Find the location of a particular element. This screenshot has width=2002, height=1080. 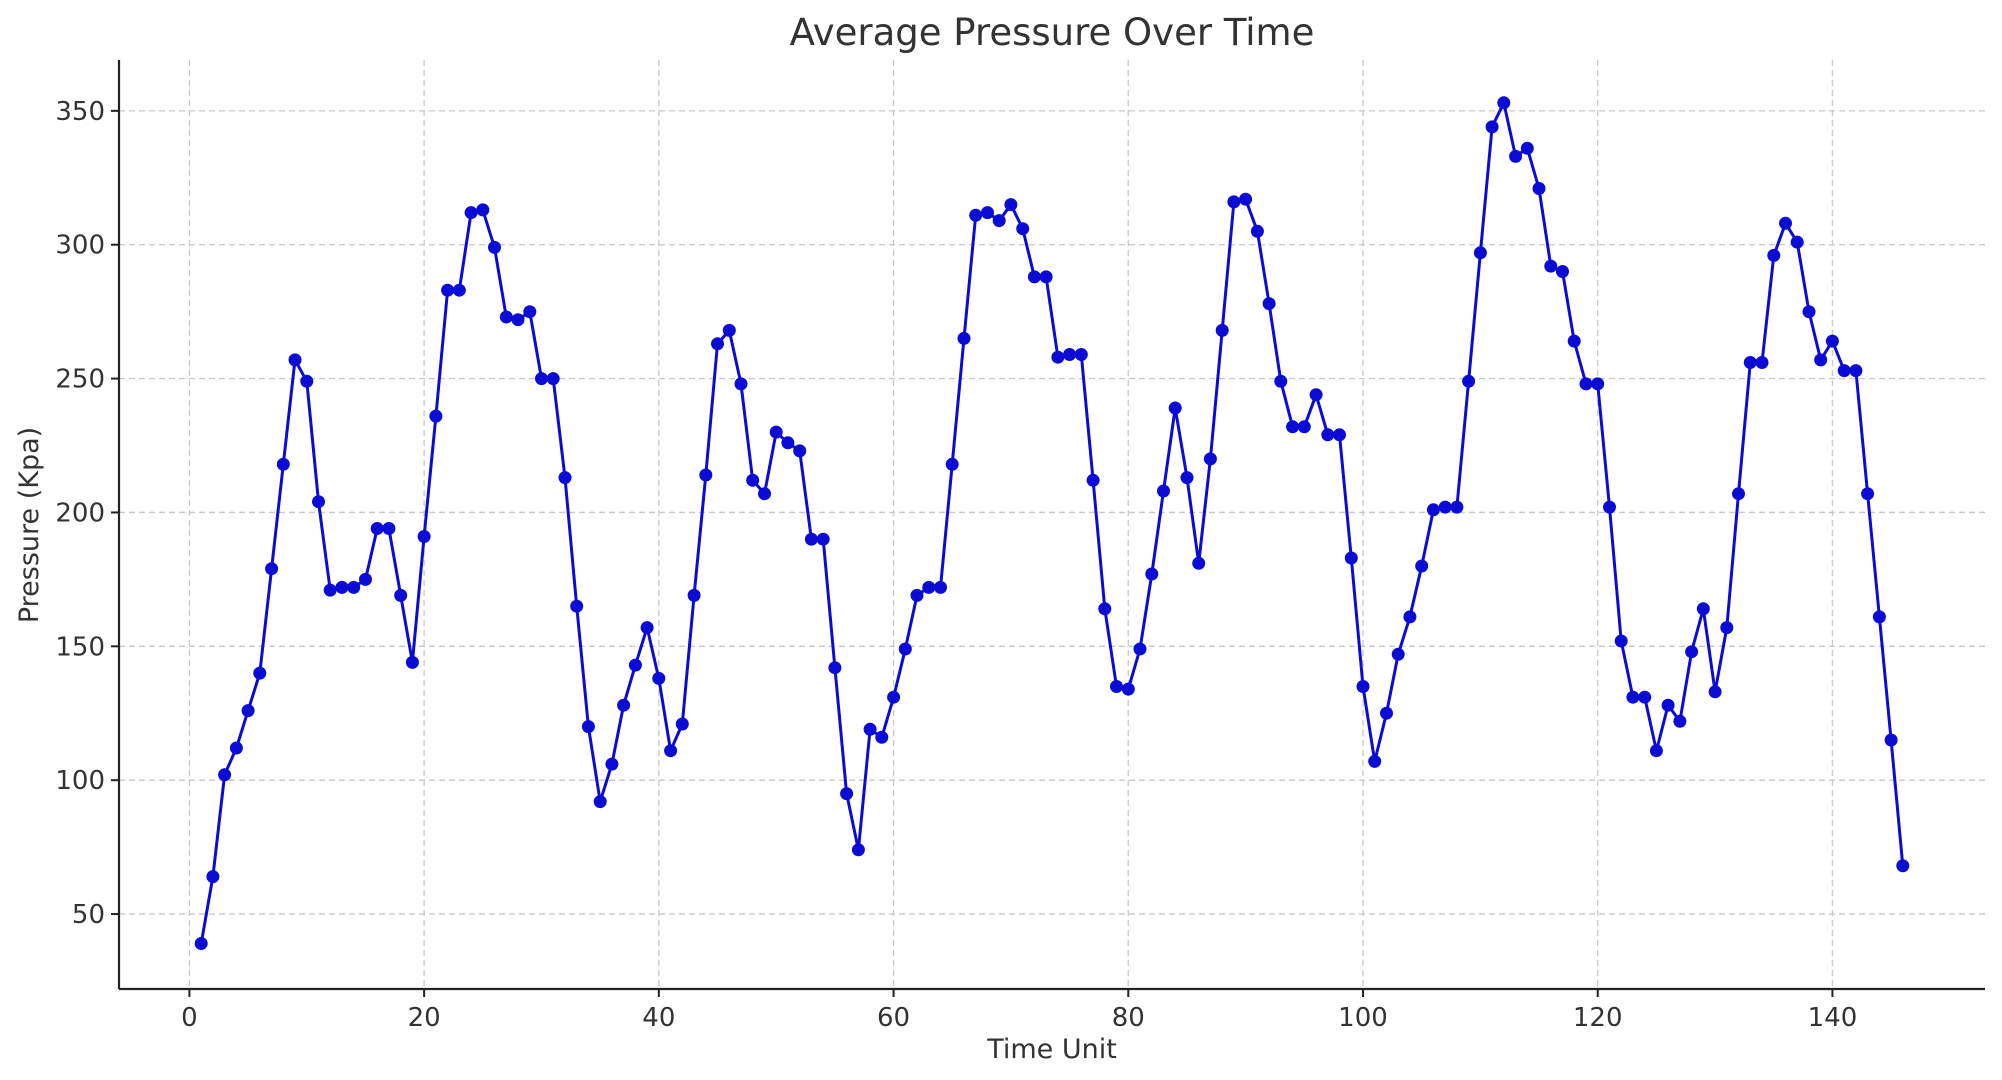

x-tick-label: 100 is located at coordinates (1363, 1018).